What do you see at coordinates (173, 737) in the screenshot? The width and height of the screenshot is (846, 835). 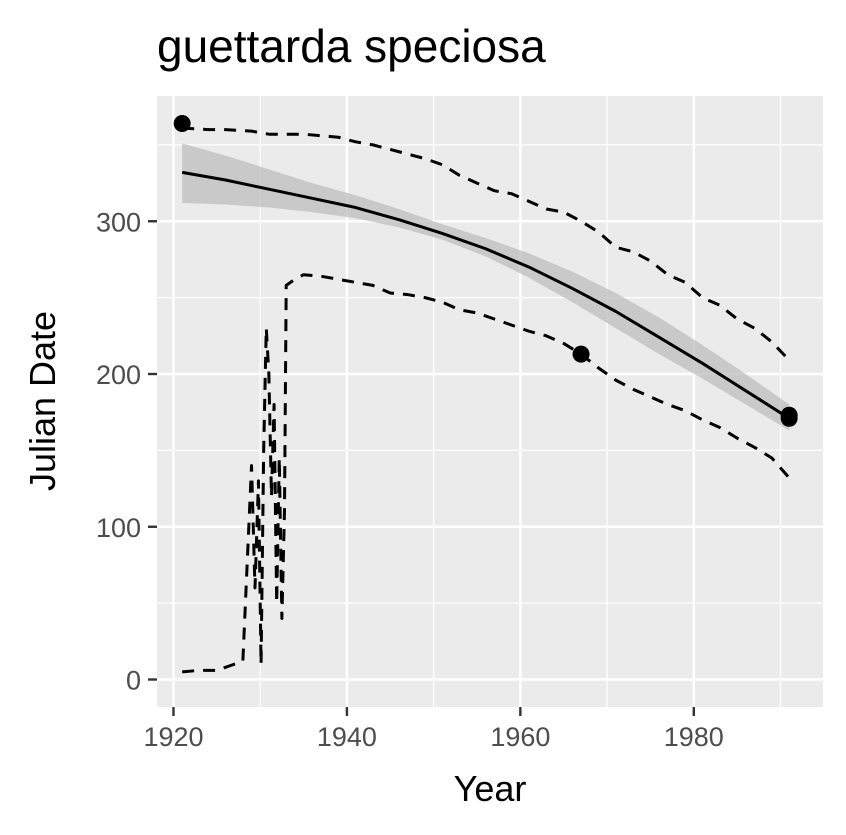 I see `x-tick-label: 1920` at bounding box center [173, 737].